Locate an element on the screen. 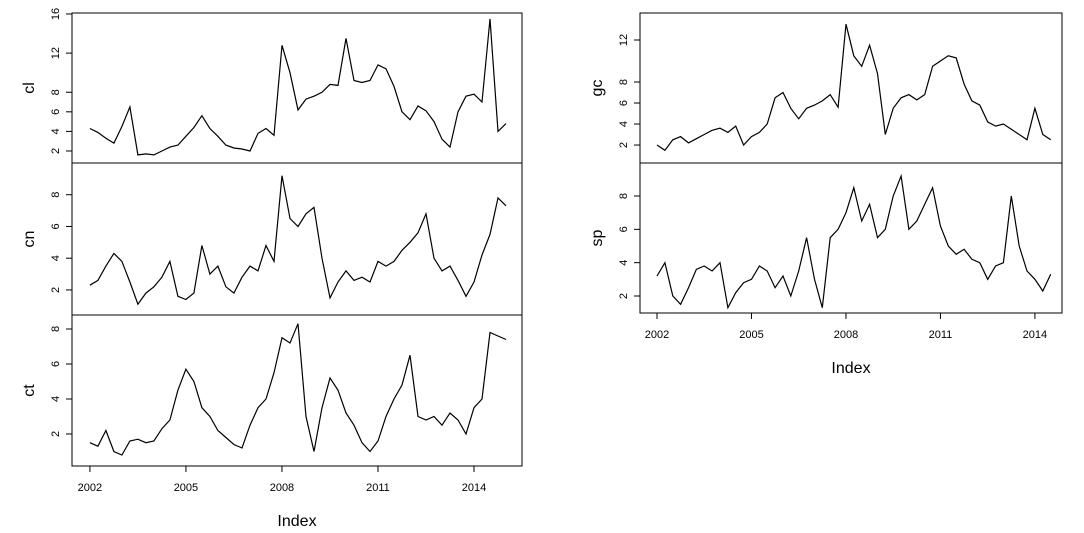 The width and height of the screenshot is (1084, 533). y-axis-label: gc is located at coordinates (597, 88).